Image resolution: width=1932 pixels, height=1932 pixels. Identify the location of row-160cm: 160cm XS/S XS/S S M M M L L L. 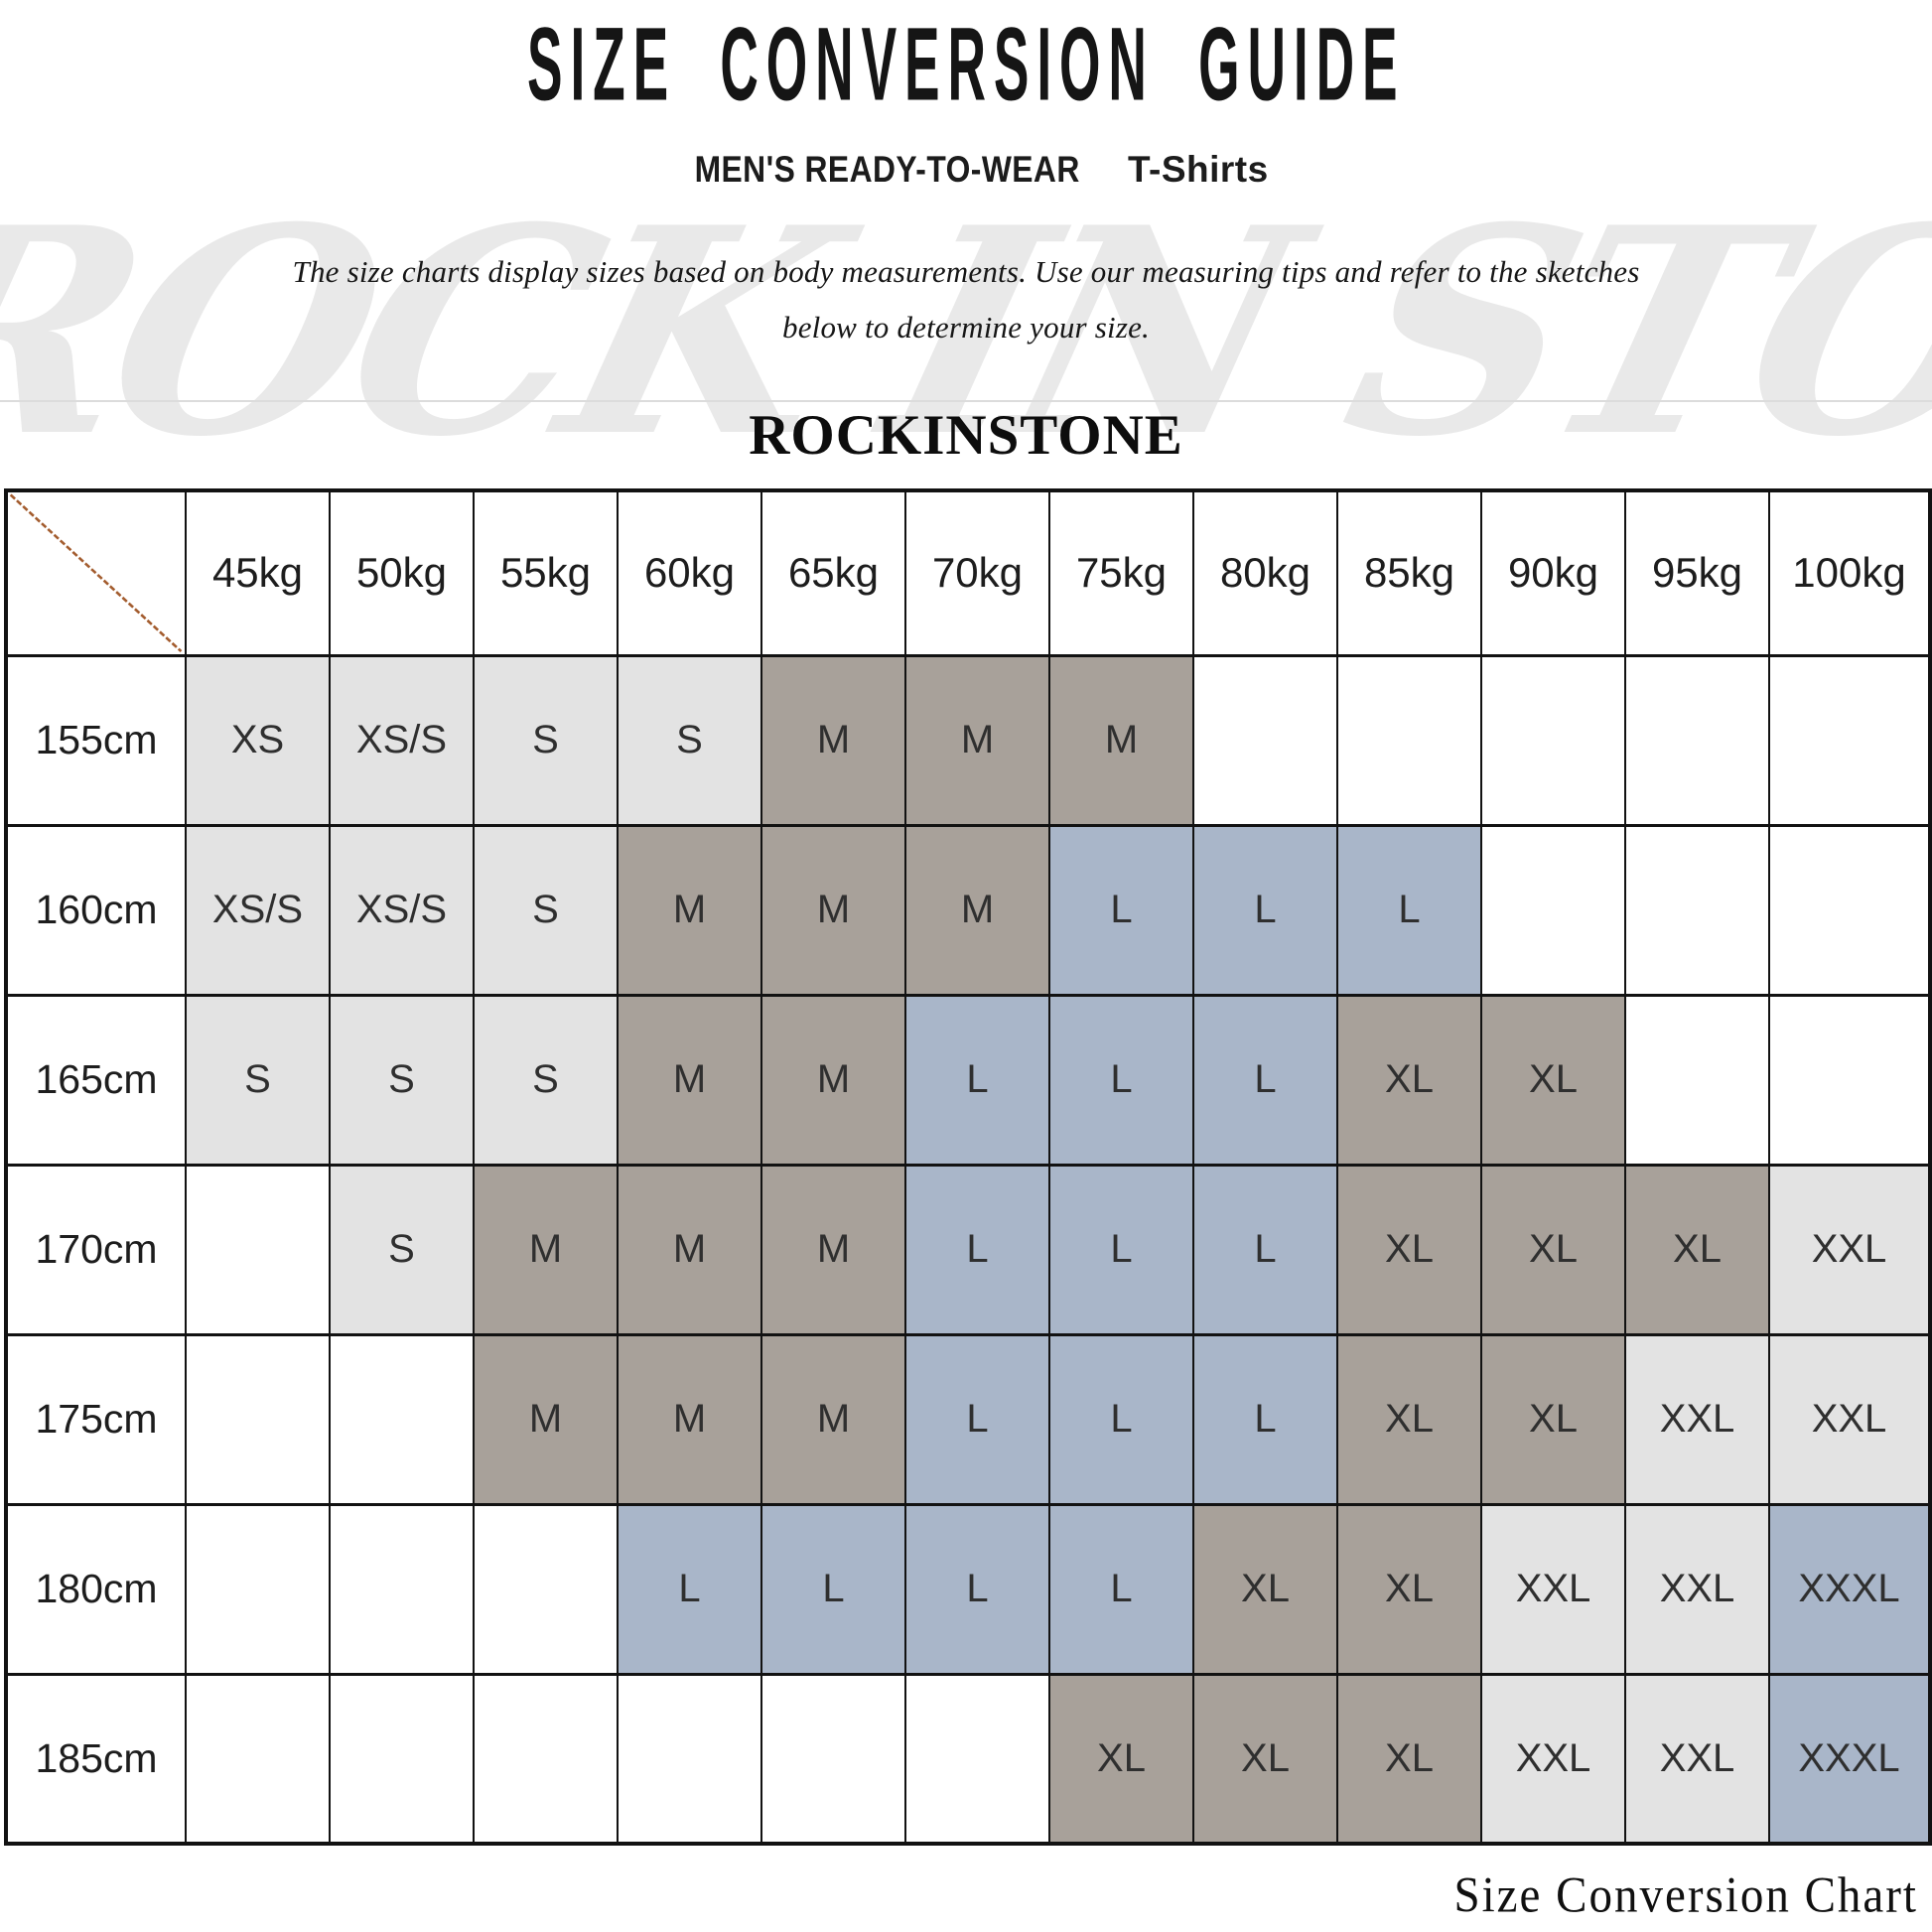
(968, 910).